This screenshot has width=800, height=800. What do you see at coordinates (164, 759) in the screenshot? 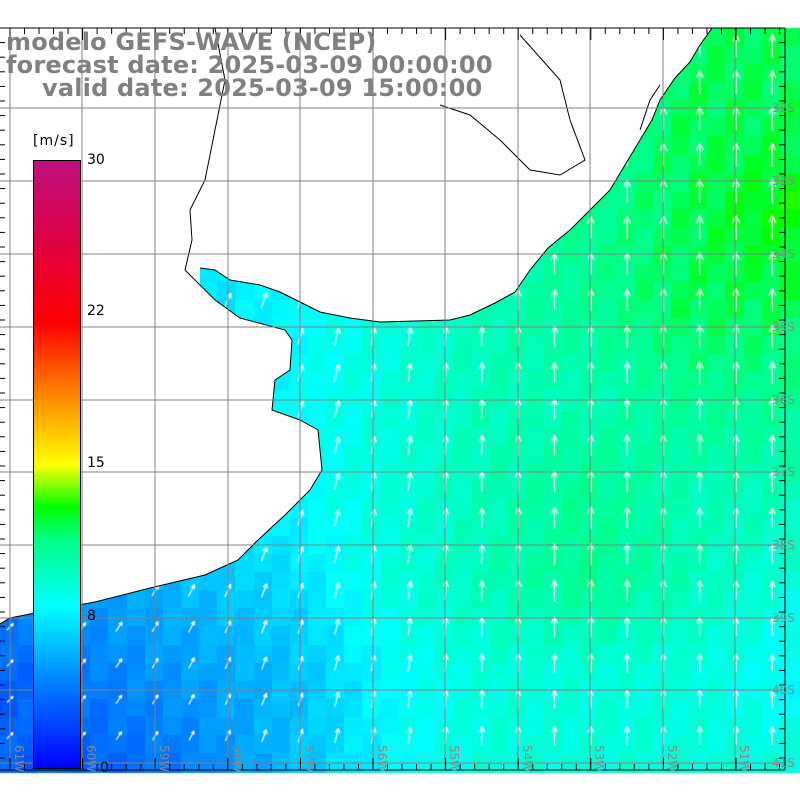
I see `lon-label: 59W` at bounding box center [164, 759].